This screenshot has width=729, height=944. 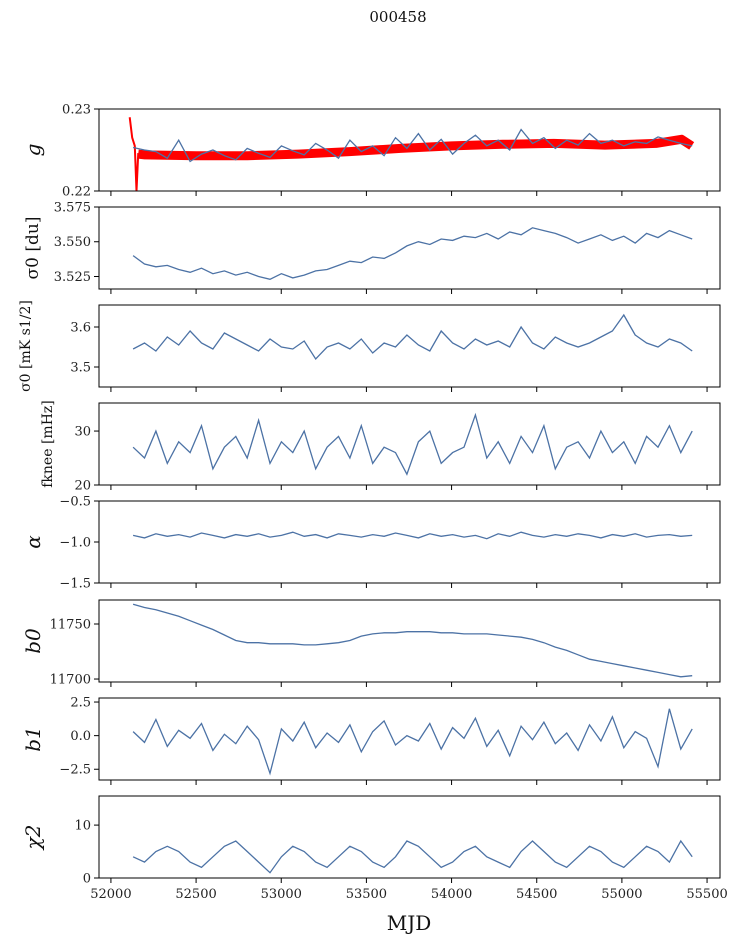 I want to click on y-axis-label: g, so click(x=33, y=150).